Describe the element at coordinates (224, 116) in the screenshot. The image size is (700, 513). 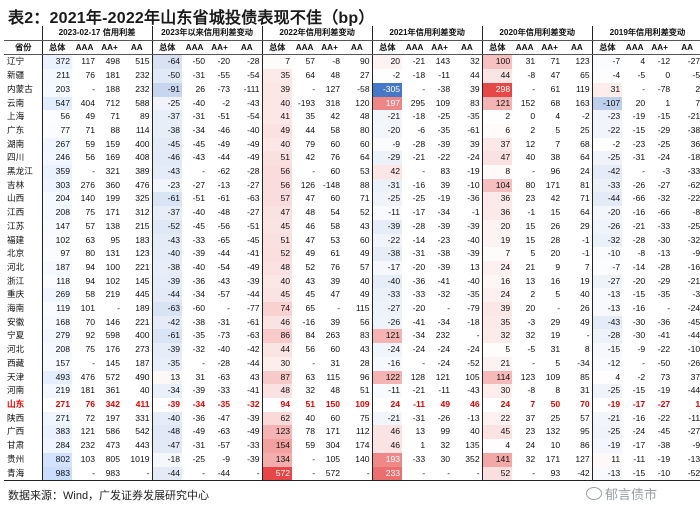
I see `value-cell: -51` at that location.